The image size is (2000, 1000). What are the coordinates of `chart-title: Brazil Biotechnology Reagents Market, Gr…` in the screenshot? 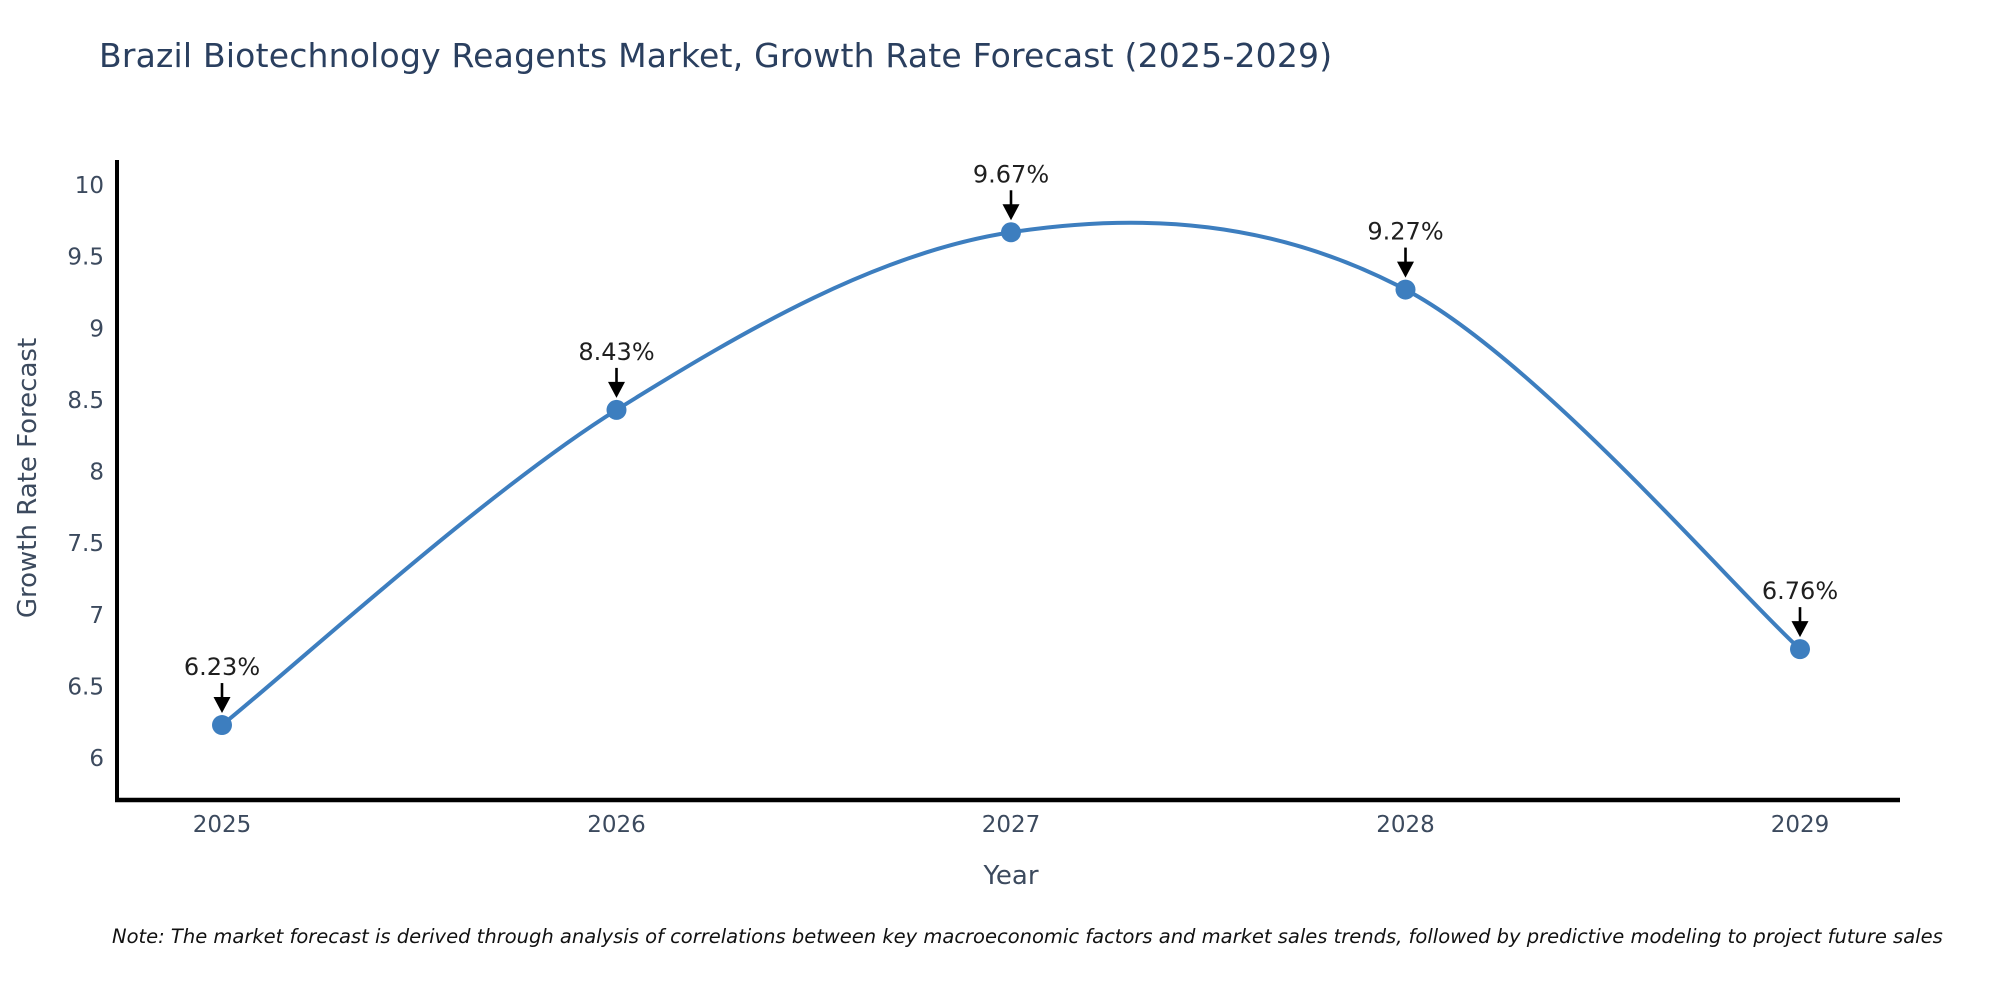 It's located at (716, 55).